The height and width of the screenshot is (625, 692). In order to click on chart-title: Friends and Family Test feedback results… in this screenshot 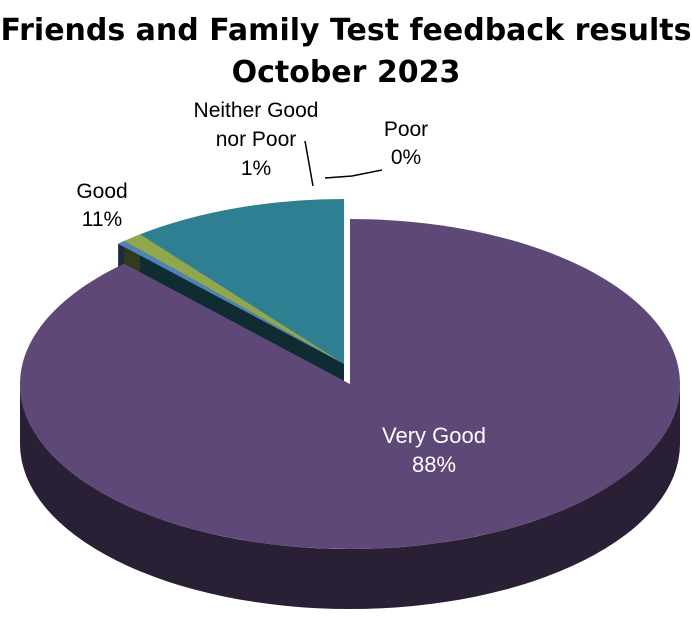, I will do `click(346, 52)`.